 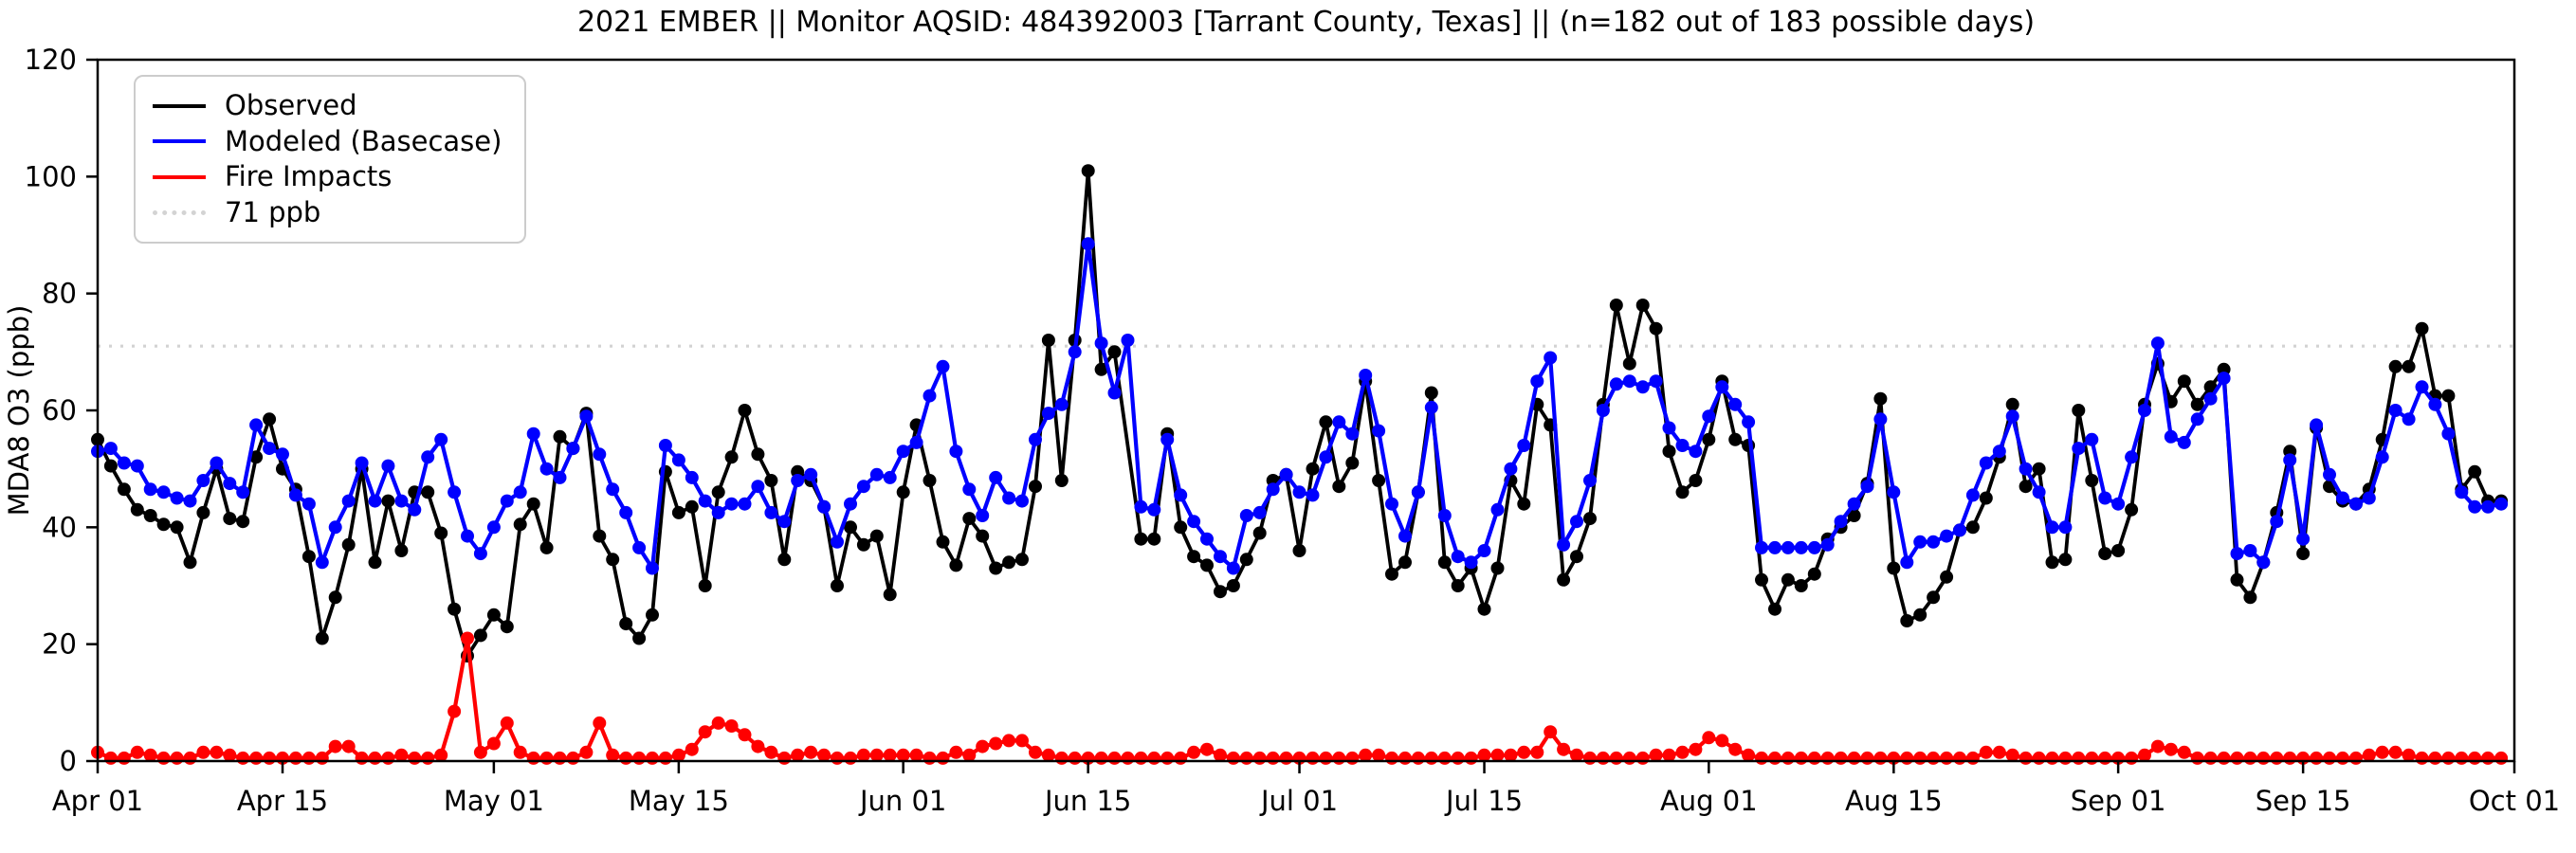 I want to click on x-tick-label: May 01, so click(x=494, y=801).